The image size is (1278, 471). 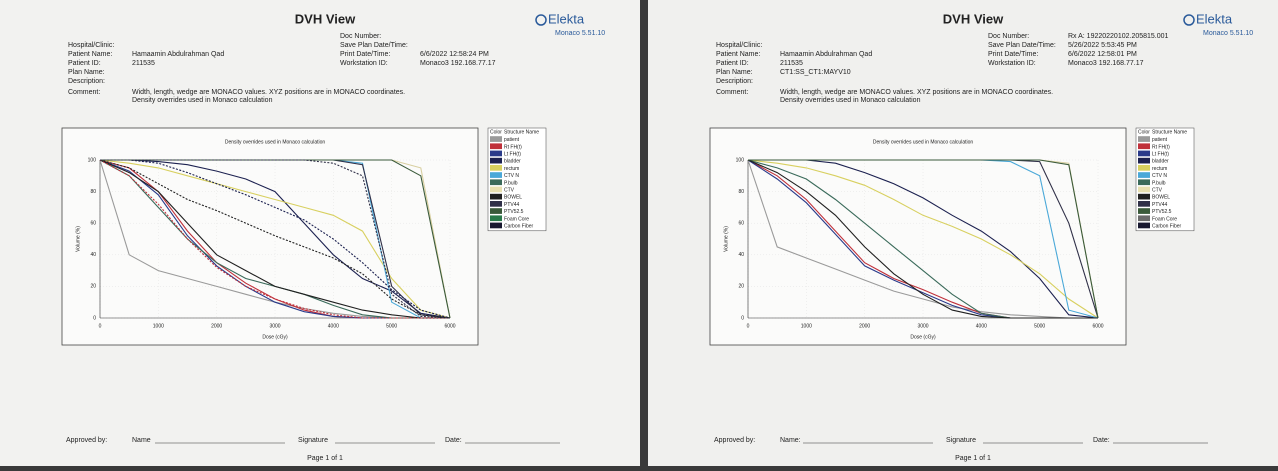 I want to click on name-label: Name, so click(x=141, y=440).